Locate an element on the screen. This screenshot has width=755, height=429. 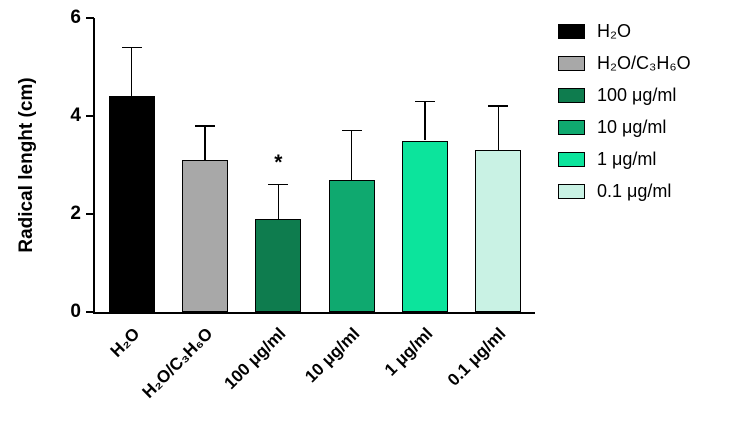
y-tick-label: 6 is located at coordinates (75, 17).